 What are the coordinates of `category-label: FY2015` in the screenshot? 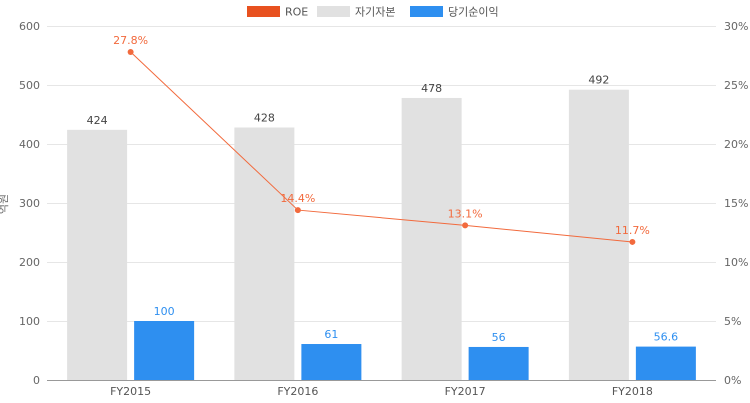 It's located at (130, 391).